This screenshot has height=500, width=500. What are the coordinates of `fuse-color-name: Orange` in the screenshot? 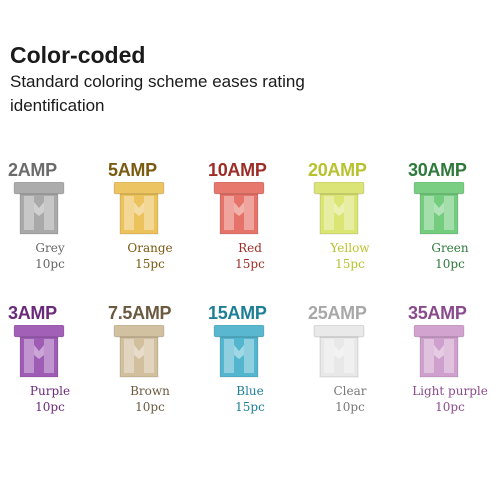 It's located at (150, 248).